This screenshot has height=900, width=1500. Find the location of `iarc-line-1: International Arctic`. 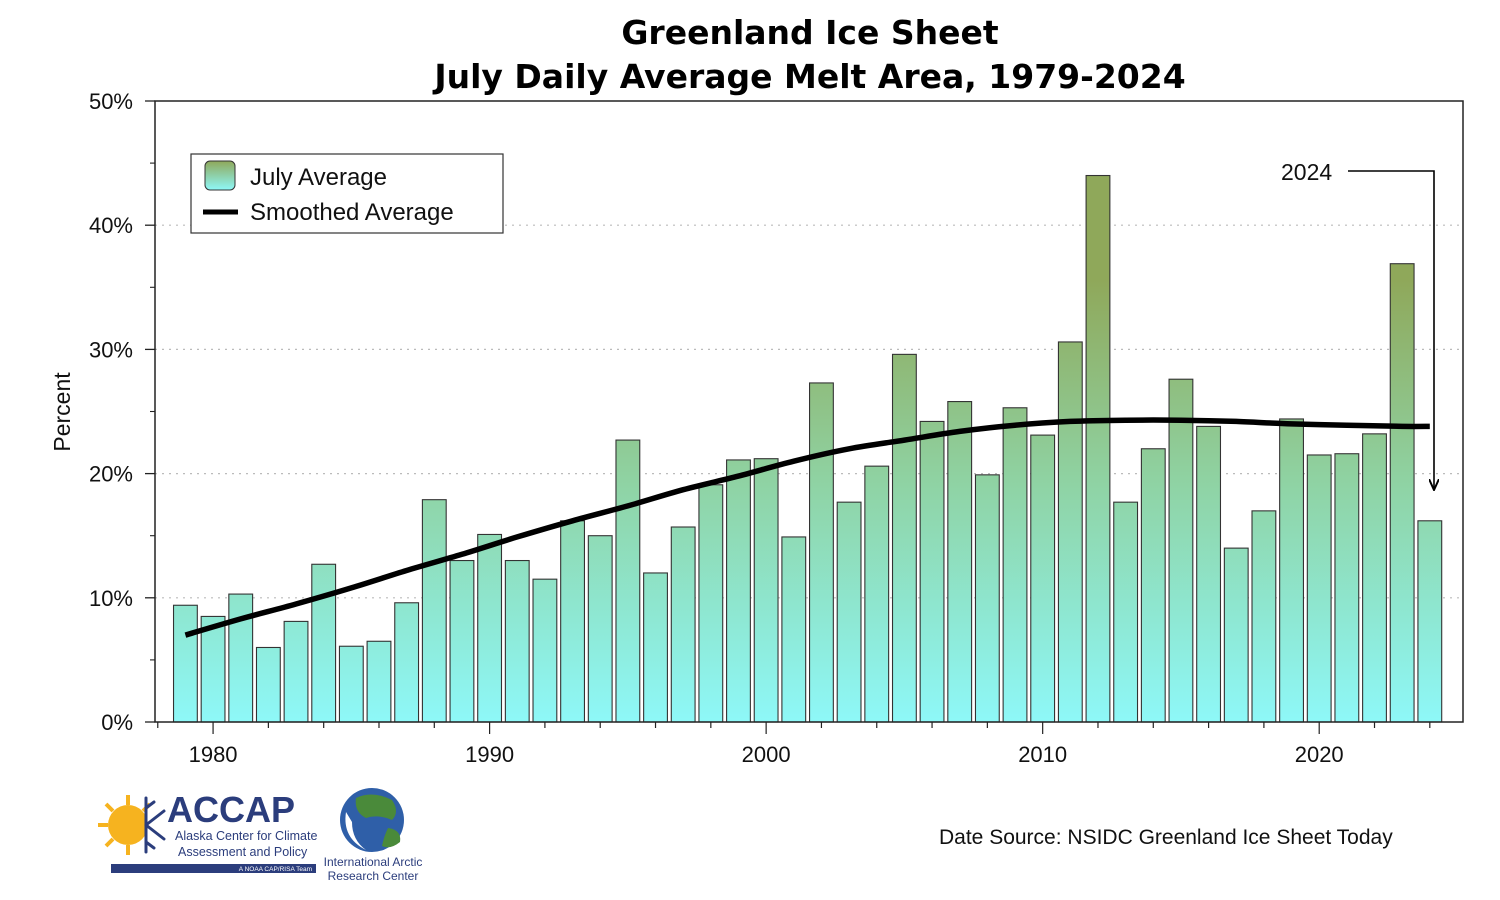

iarc-line-1: International Arctic is located at coordinates (373, 862).